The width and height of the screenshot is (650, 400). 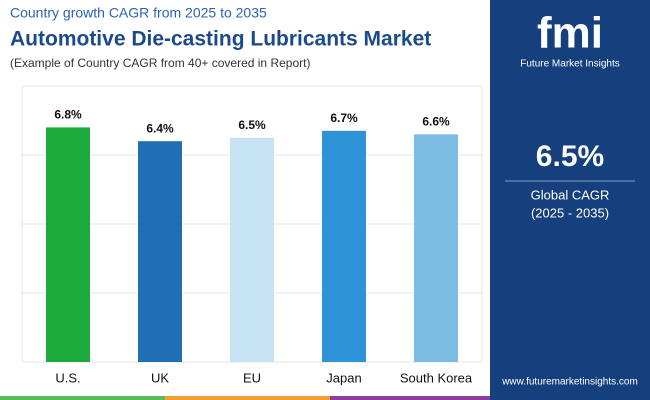 What do you see at coordinates (252, 377) in the screenshot?
I see `x-tick-label: EU` at bounding box center [252, 377].